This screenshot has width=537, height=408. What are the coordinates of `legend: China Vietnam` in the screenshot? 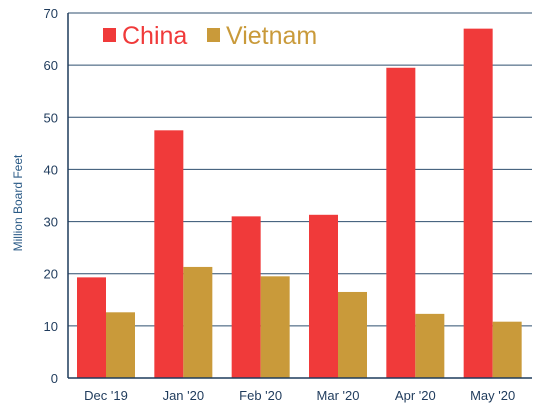 It's located at (210, 36).